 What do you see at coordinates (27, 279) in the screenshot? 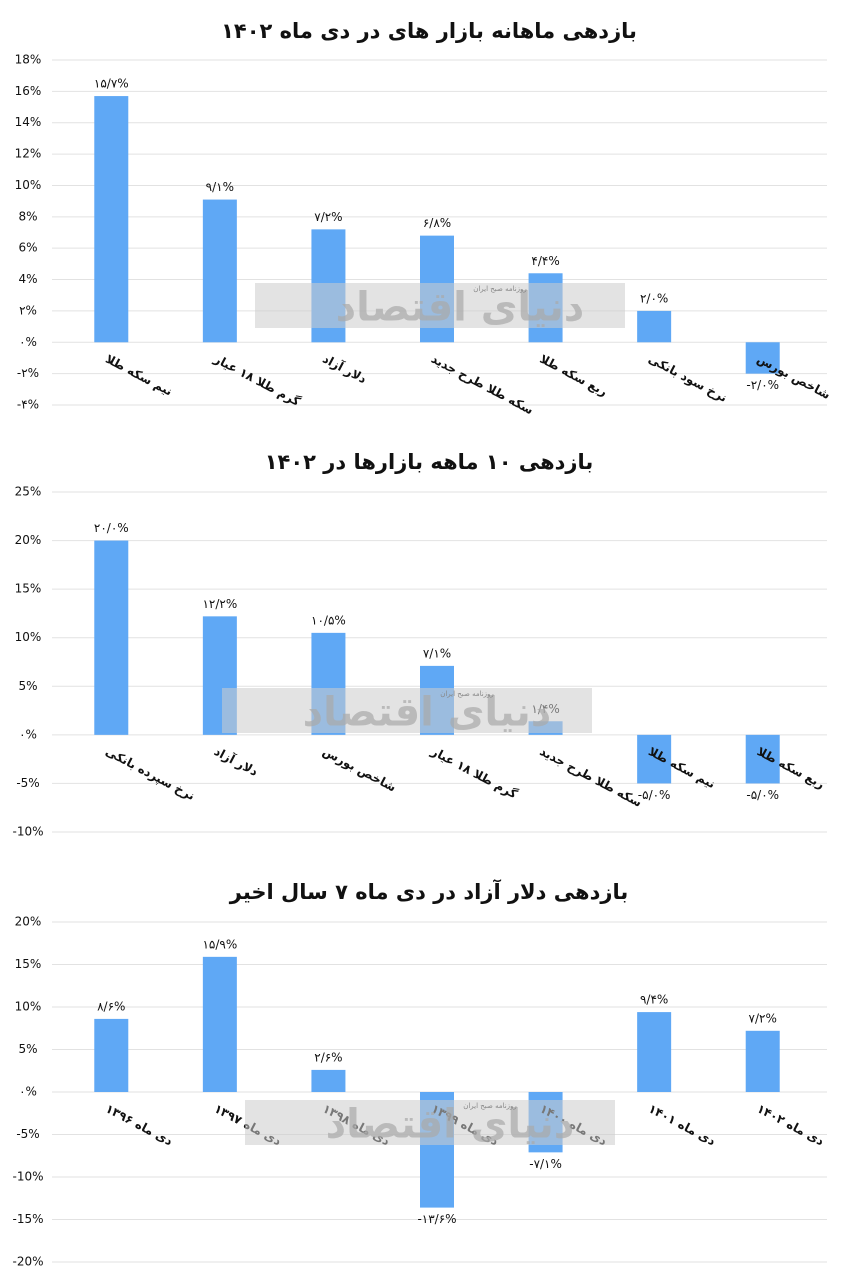
I see `y-tick-label: 4%` at bounding box center [27, 279].